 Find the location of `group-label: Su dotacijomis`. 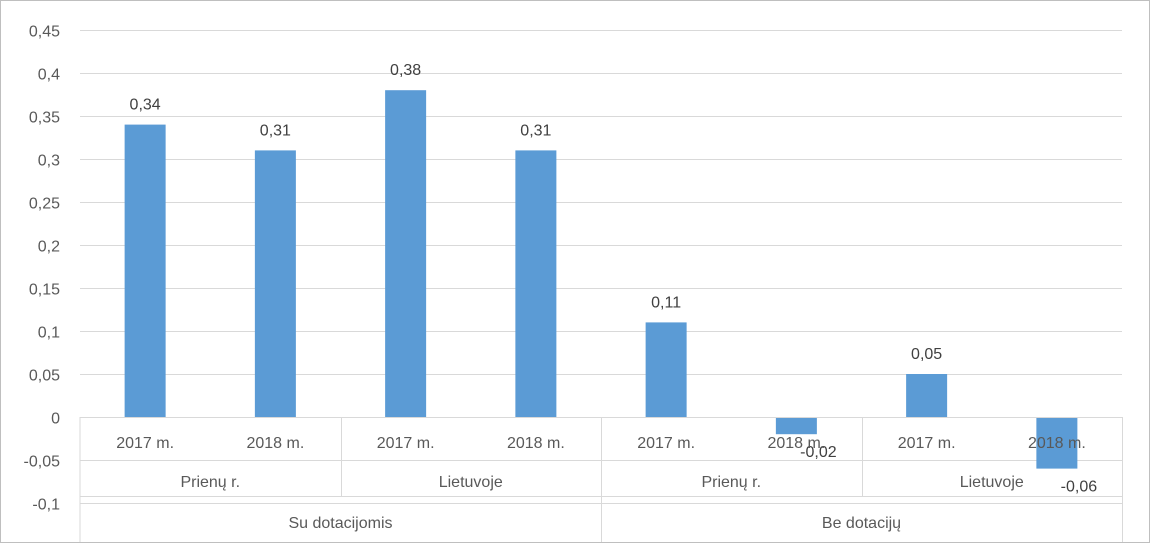

group-label: Su dotacijomis is located at coordinates (340, 523).